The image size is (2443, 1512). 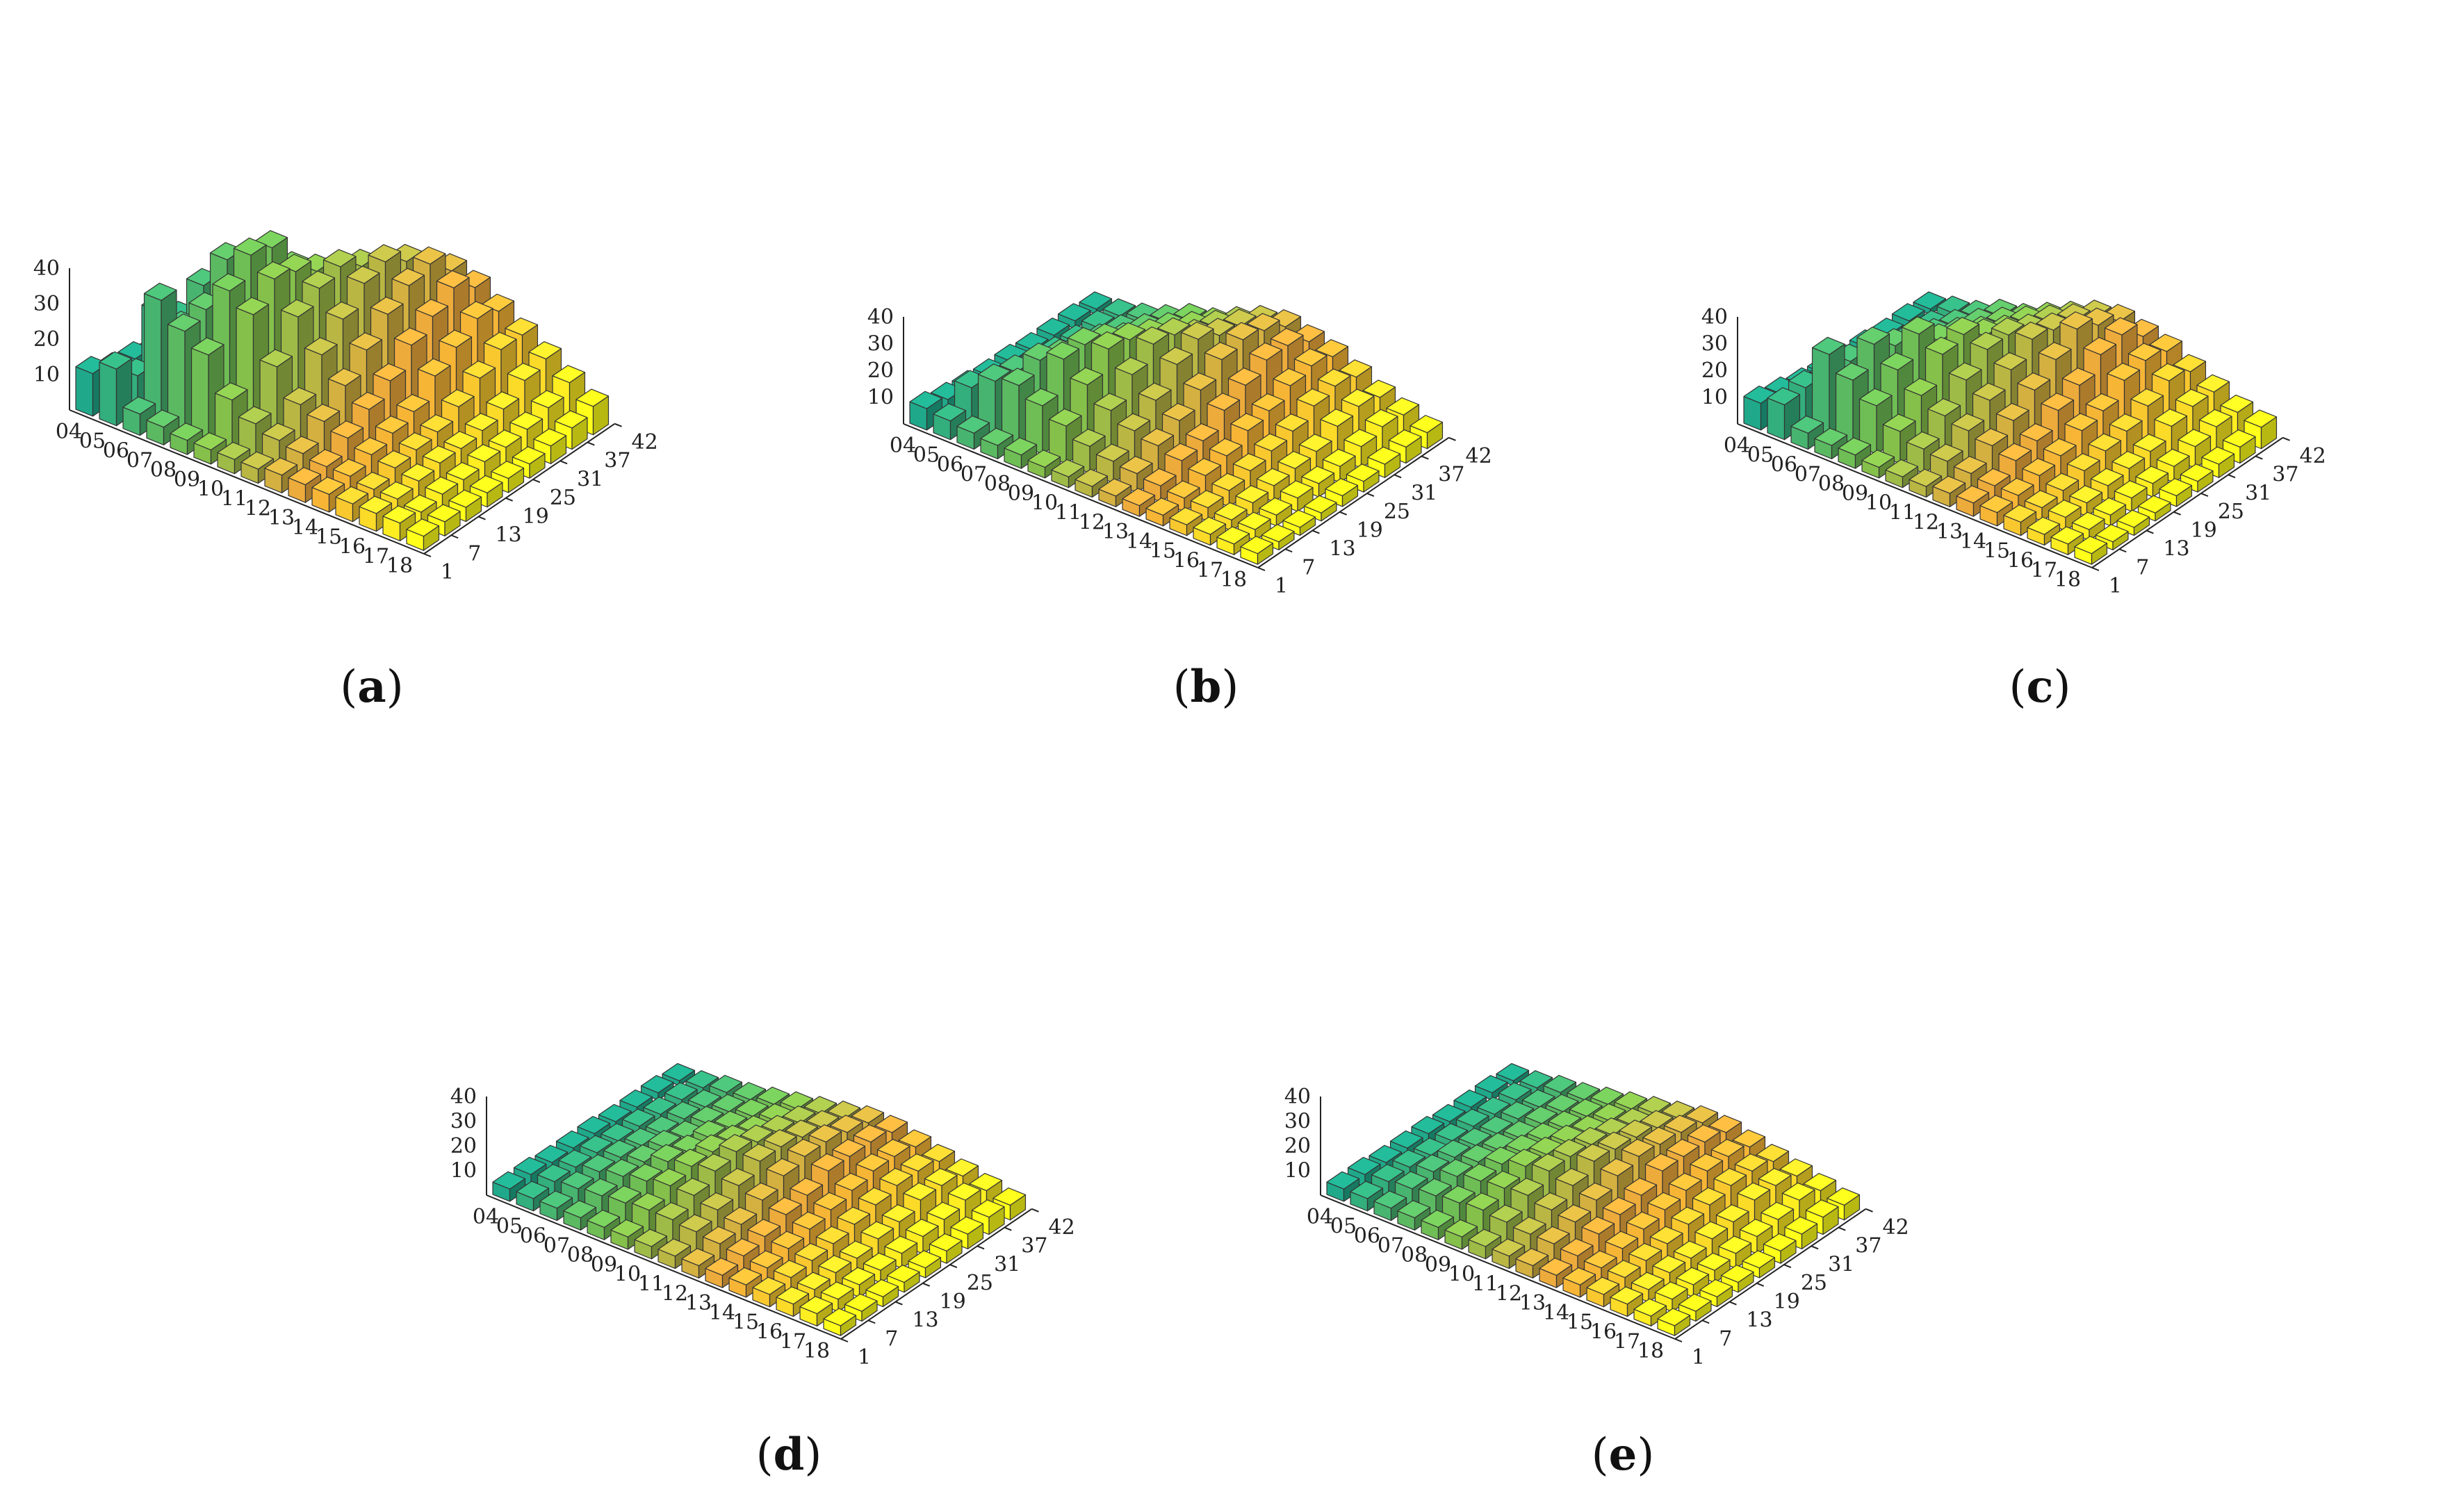 I want to click on z-tick-label: 10, so click(x=1297, y=1171).